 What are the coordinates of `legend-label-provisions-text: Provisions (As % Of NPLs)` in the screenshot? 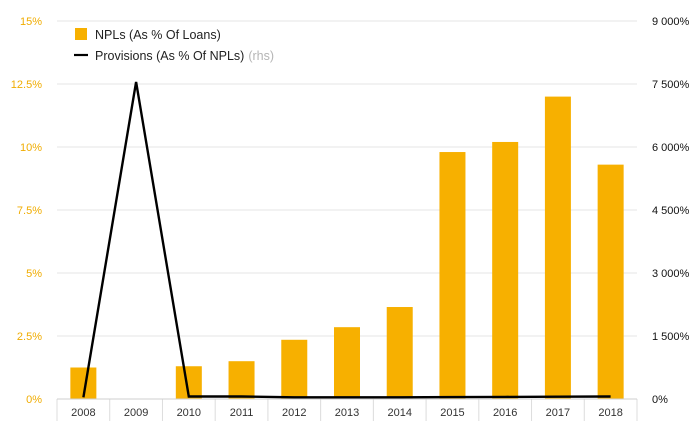 It's located at (169, 56).